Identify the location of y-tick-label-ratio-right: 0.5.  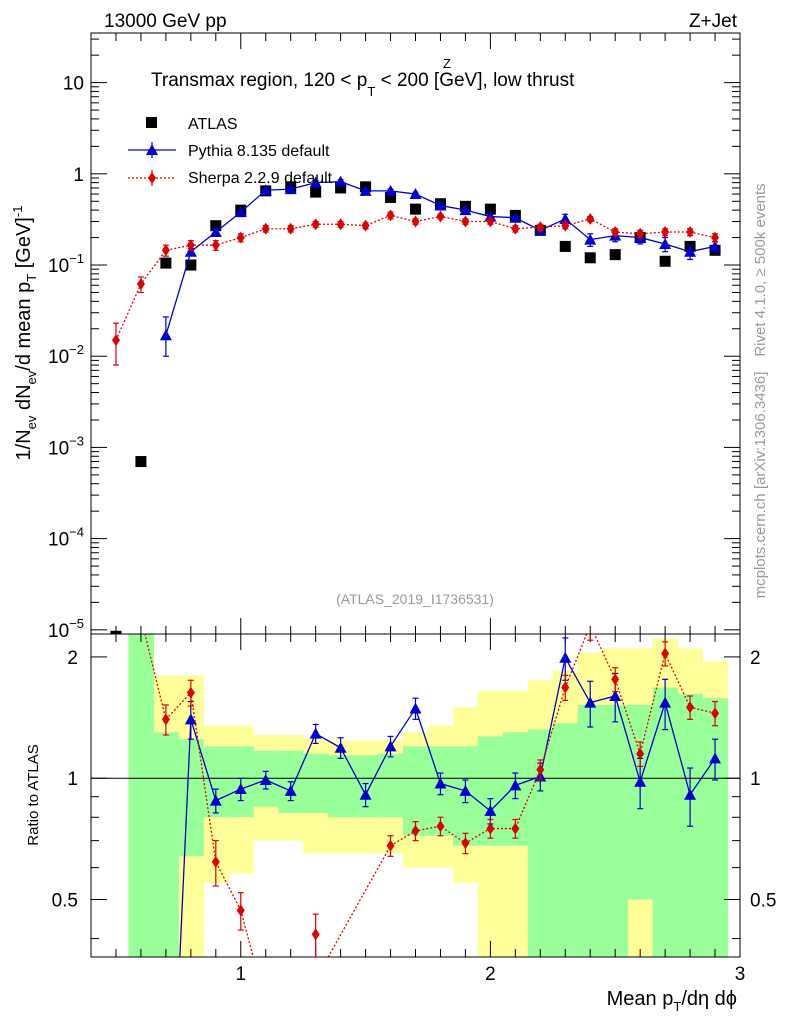
(763, 901).